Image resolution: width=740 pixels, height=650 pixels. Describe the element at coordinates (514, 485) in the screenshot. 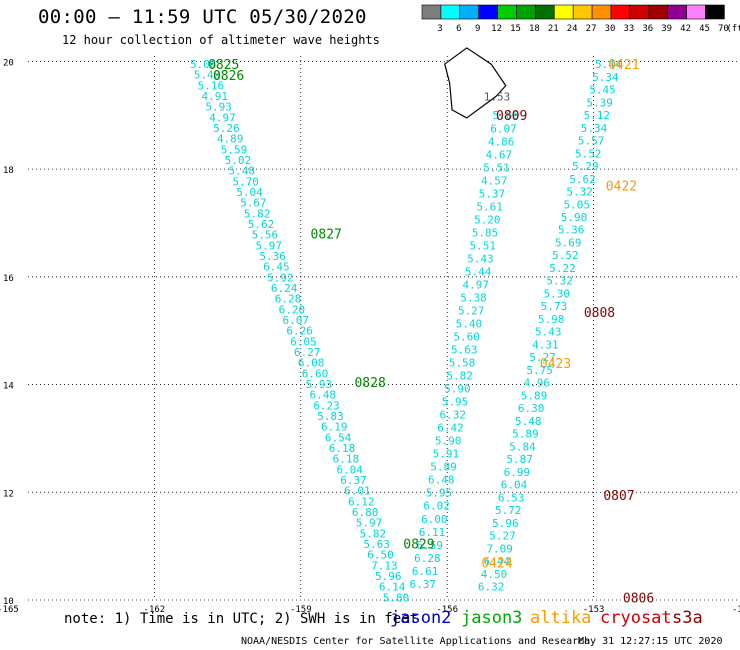

I see `swh-value: 6.04` at that location.